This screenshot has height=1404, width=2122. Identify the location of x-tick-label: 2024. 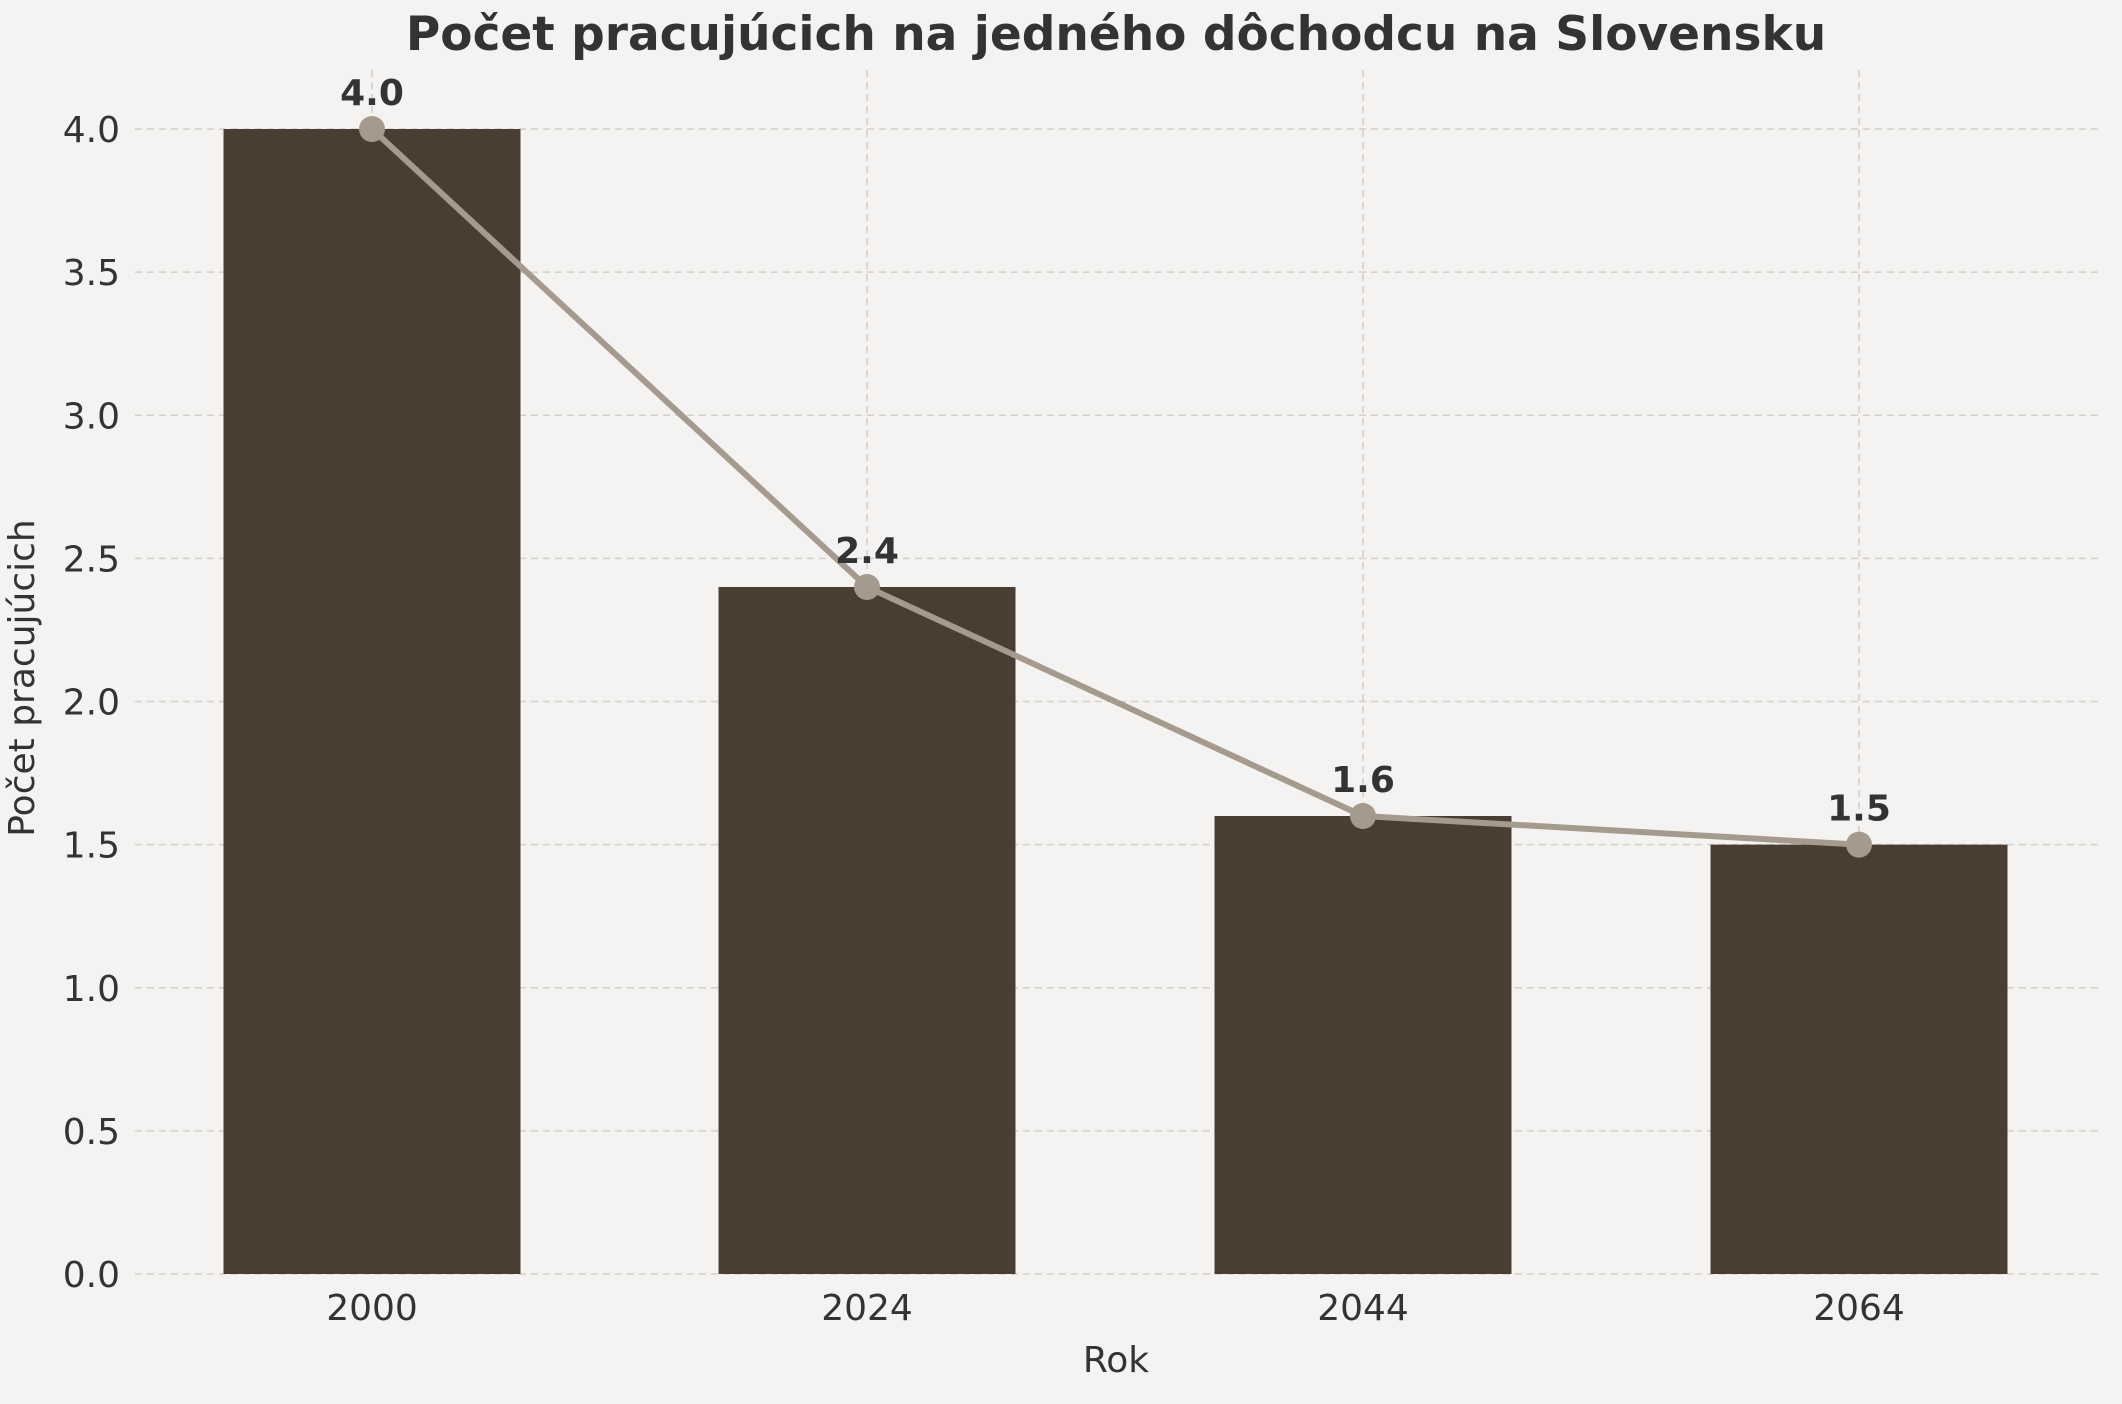
(867, 1308).